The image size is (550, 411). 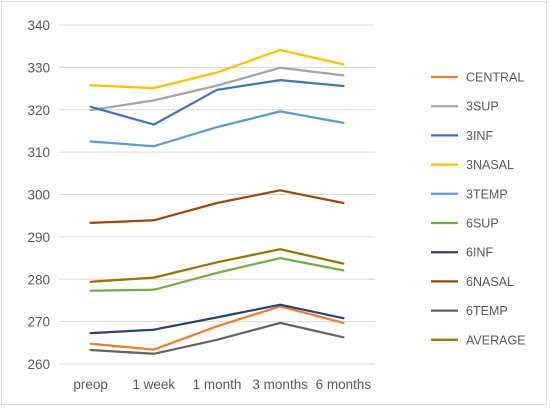 I want to click on y-tick-label: 270, so click(x=38, y=322).